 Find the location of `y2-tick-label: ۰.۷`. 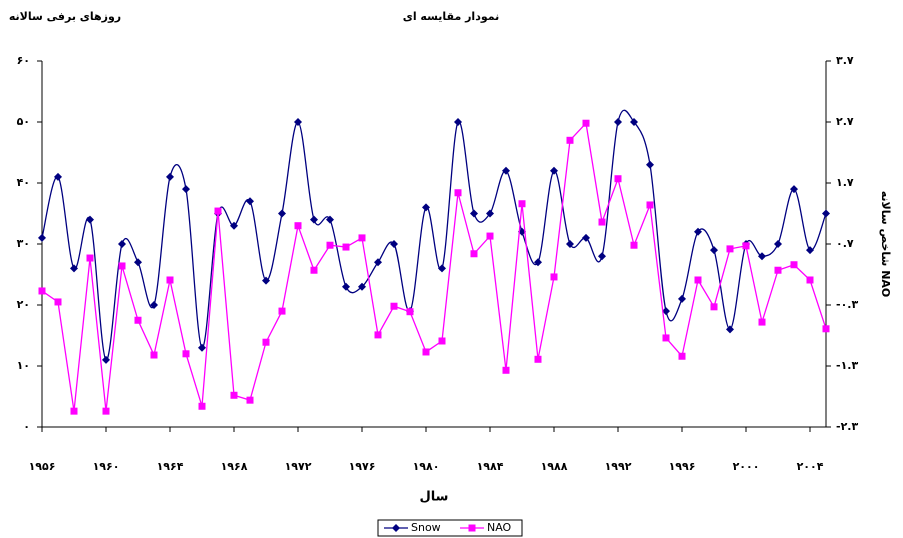

y2-tick-label: ۰.۷ is located at coordinates (845, 243).